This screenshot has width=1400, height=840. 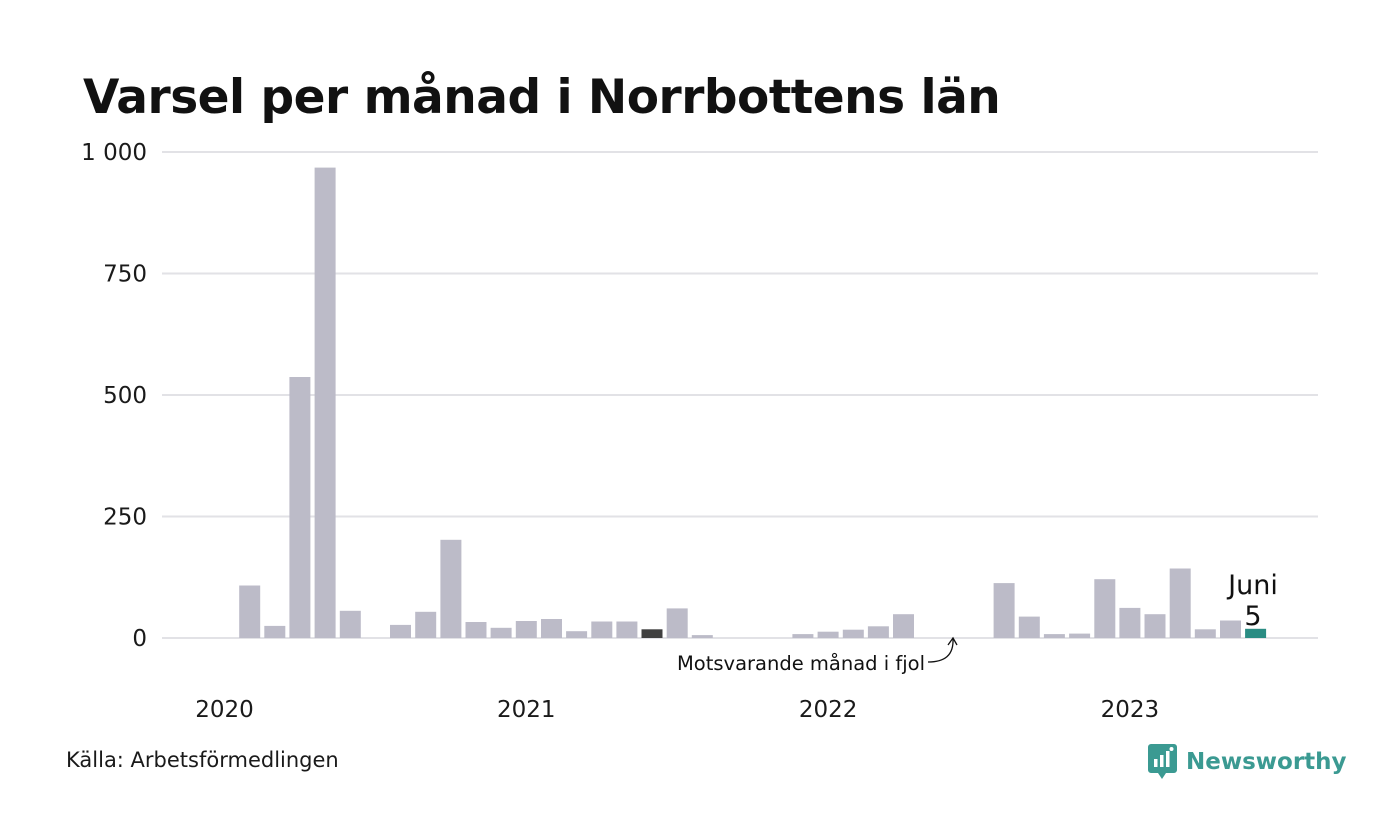 I want to click on annotation-arrow, so click(x=940, y=650).